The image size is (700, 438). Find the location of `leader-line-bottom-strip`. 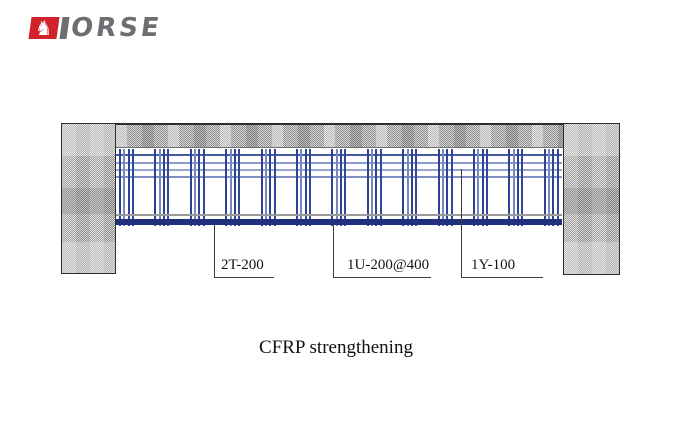

leader-line-bottom-strip is located at coordinates (214, 250).